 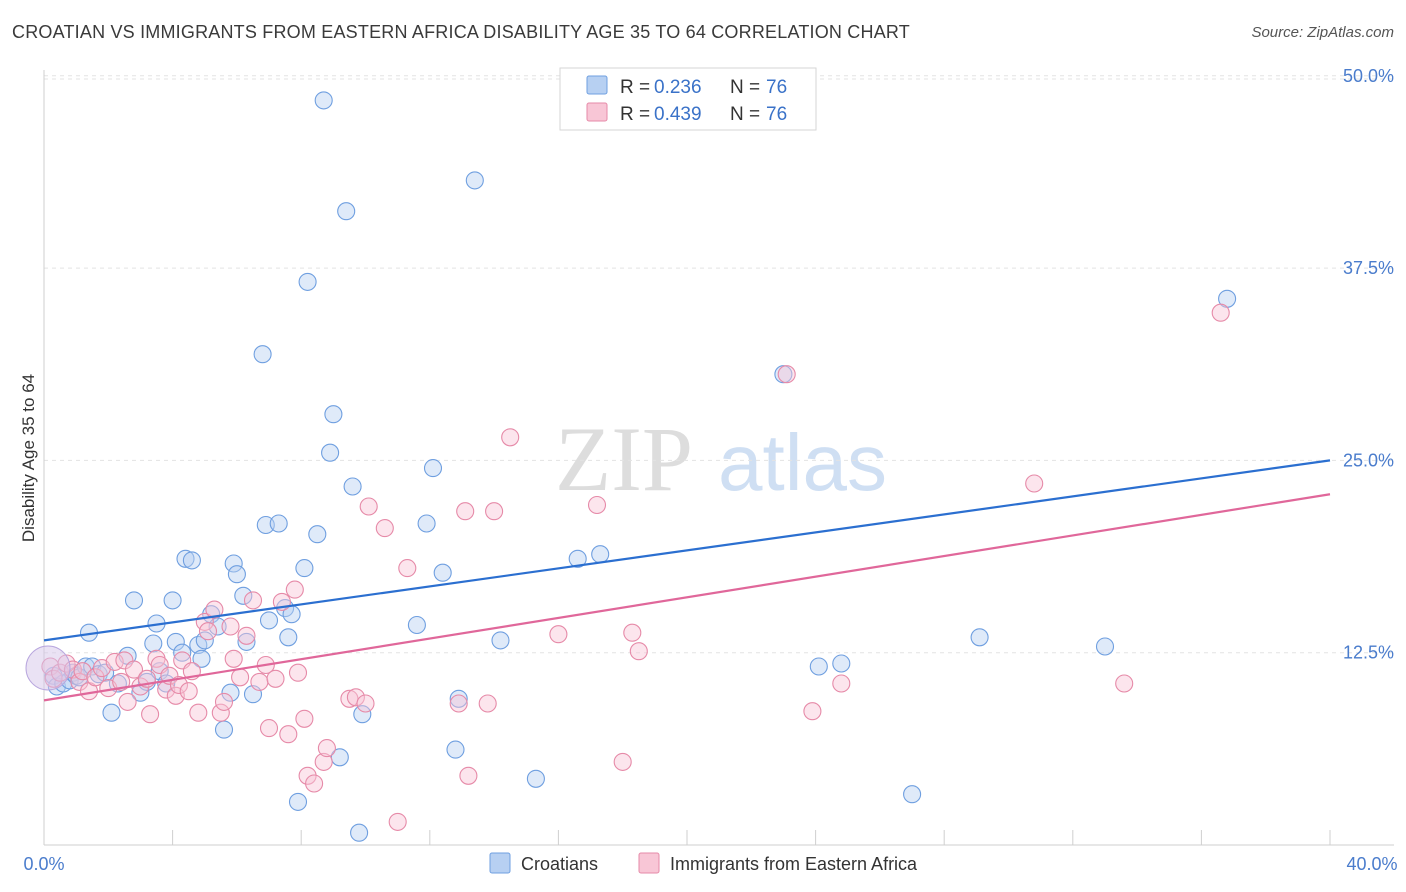 I want to click on origin-cluster-marker, so click(x=48, y=668).